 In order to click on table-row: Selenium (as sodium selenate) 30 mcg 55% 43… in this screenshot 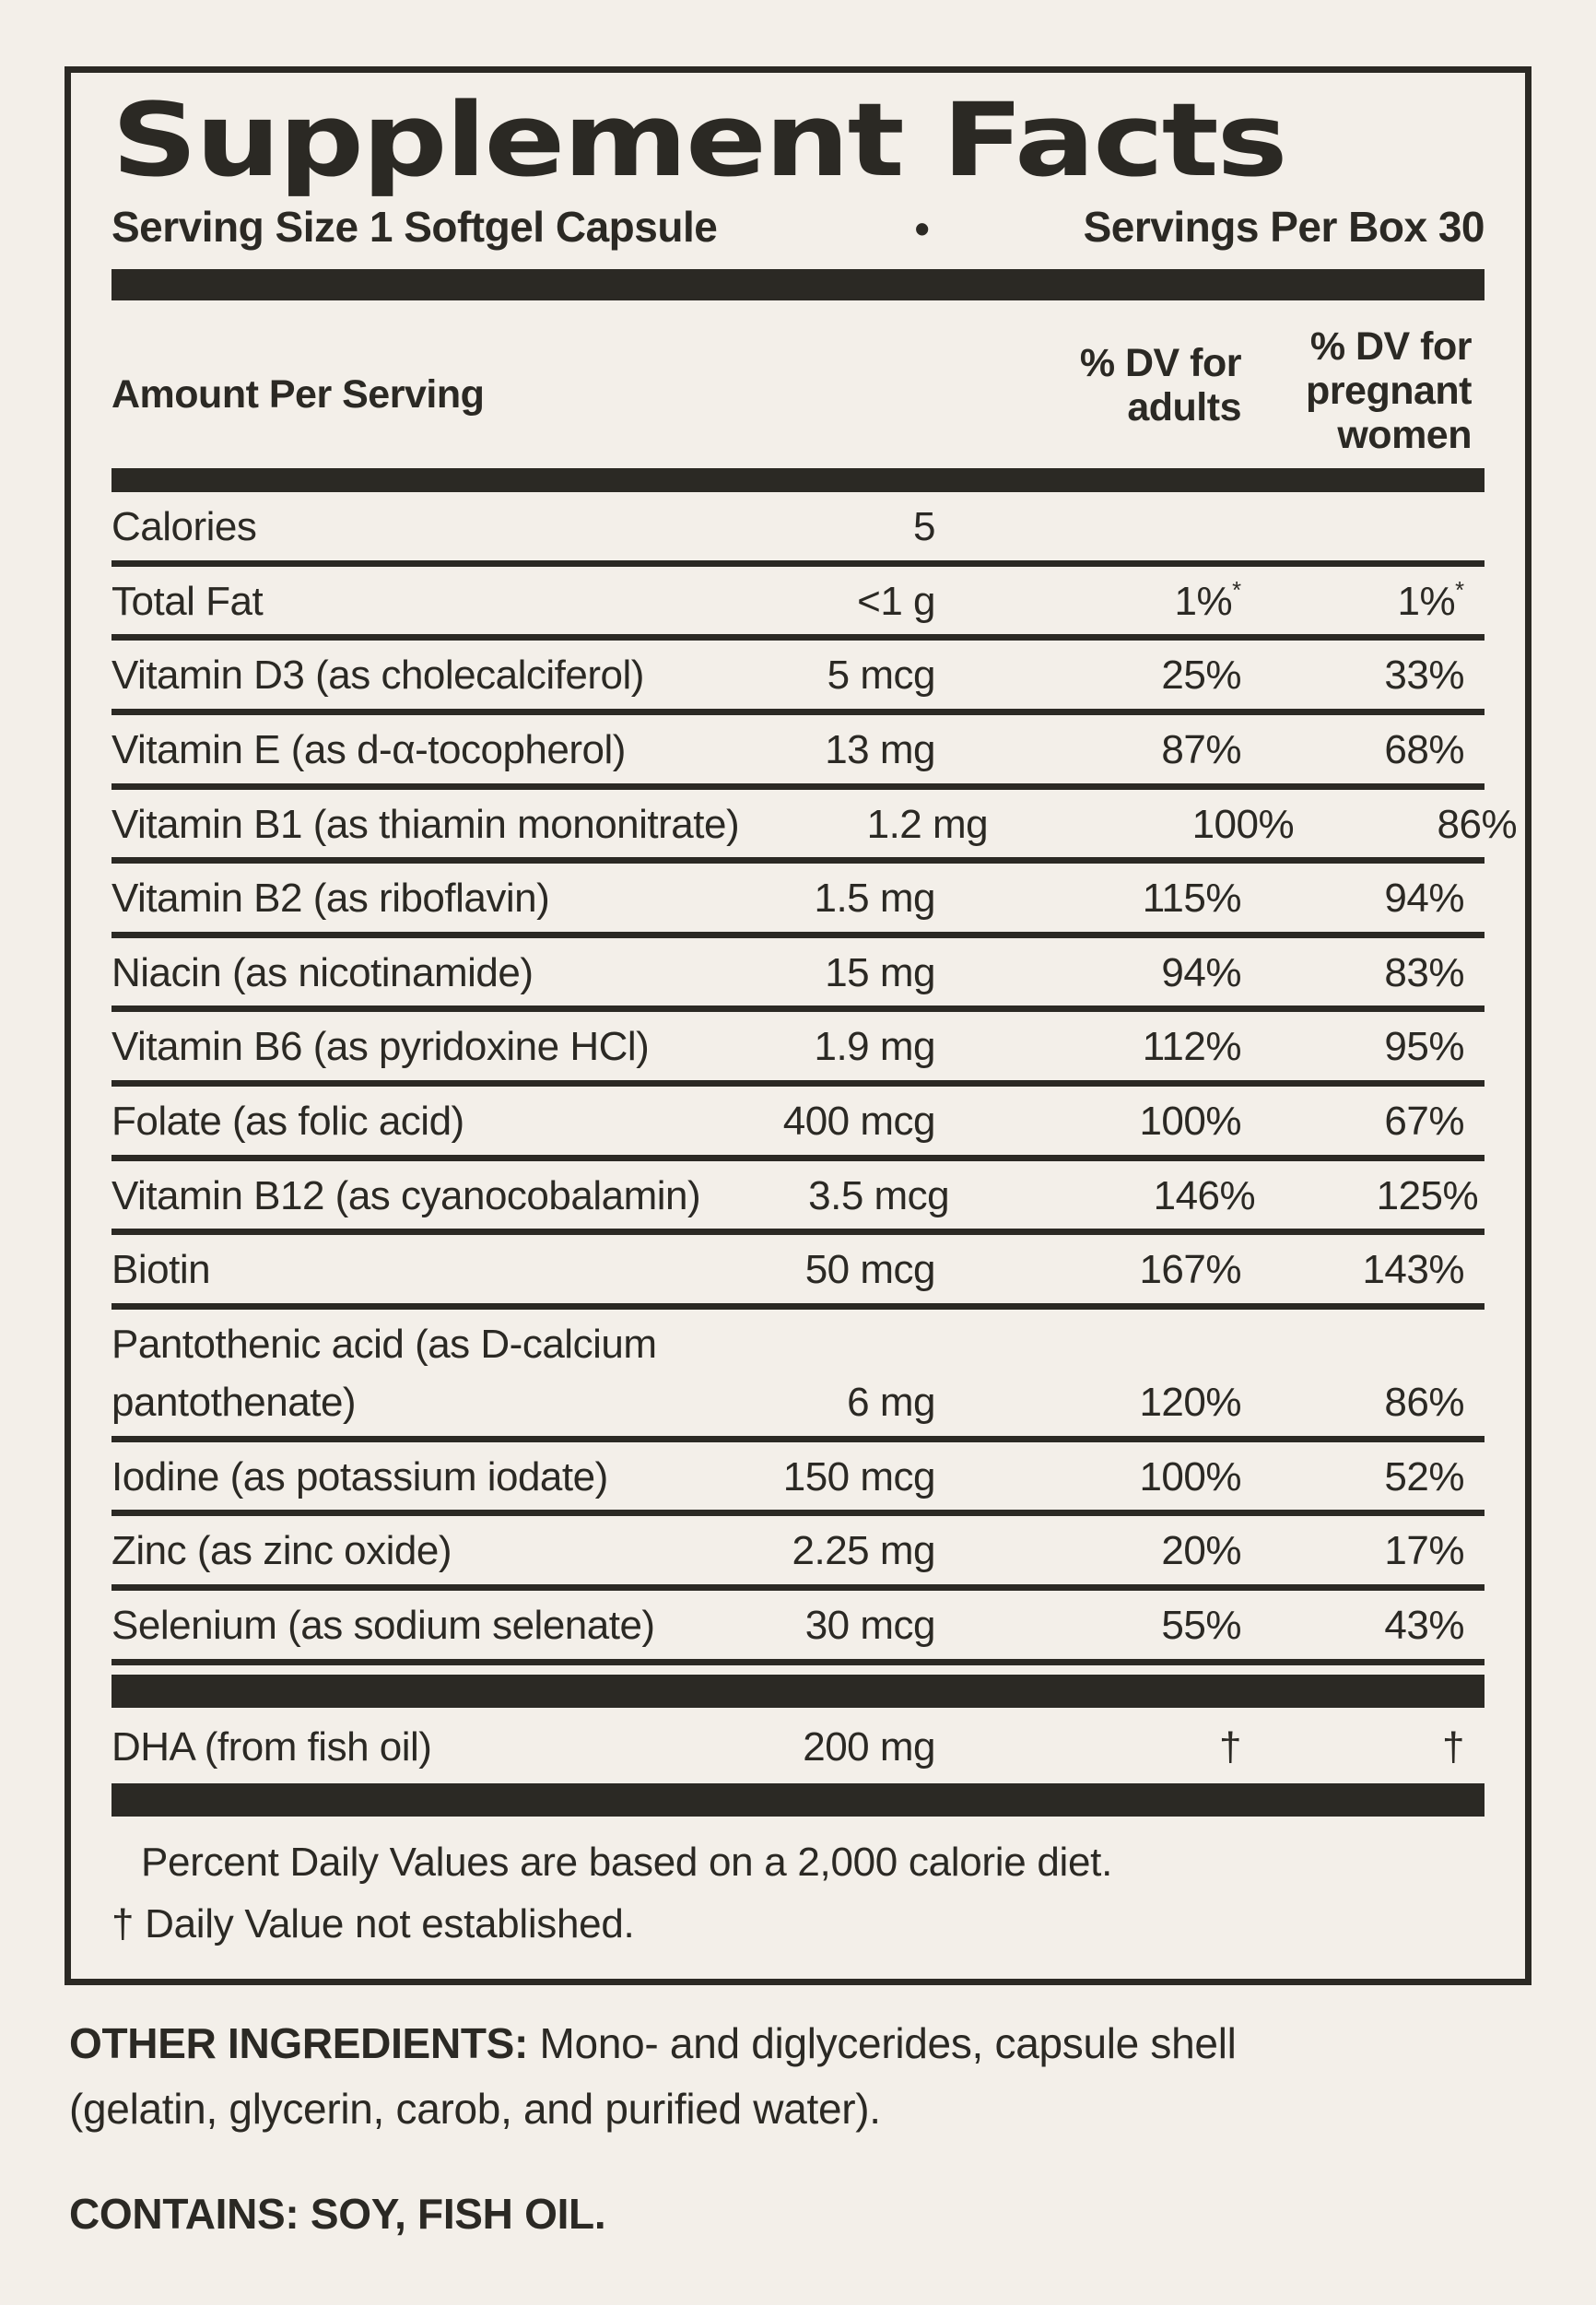, I will do `click(798, 1628)`.